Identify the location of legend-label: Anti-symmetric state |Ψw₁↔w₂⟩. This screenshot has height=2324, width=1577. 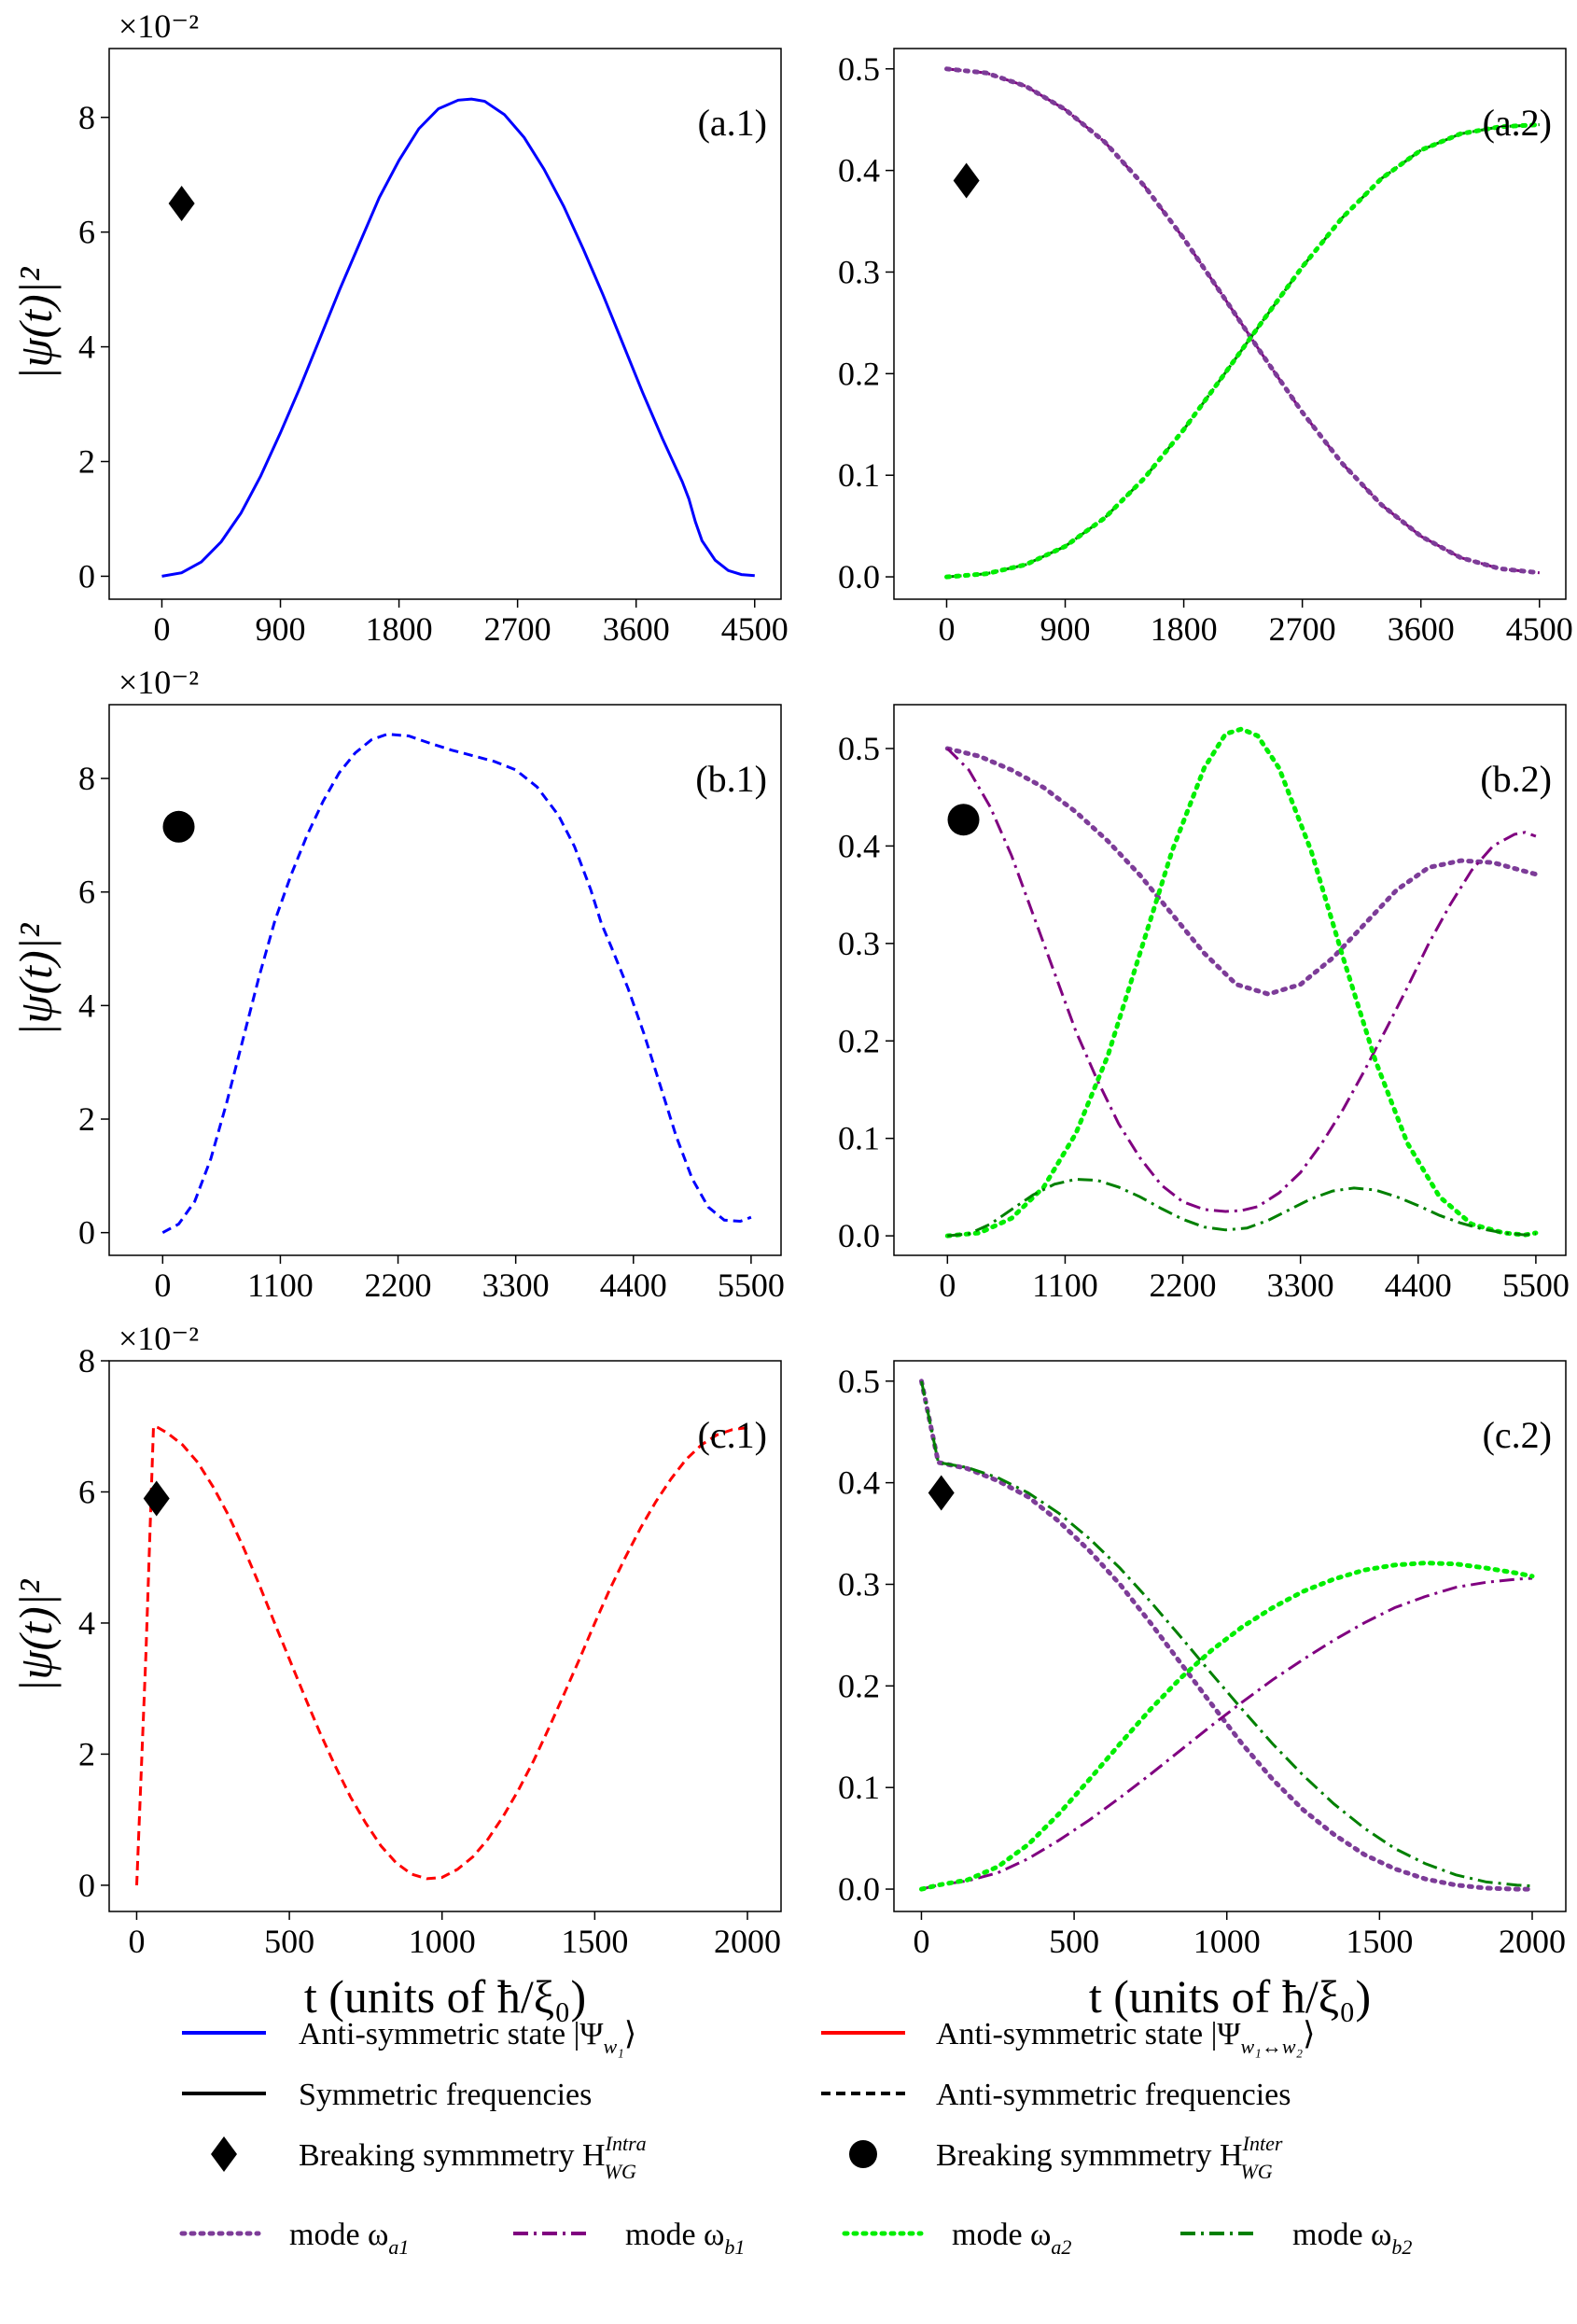
(1125, 2037).